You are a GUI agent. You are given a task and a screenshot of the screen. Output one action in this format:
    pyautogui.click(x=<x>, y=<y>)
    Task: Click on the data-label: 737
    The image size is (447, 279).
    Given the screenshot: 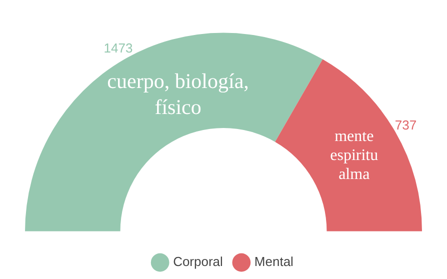 What is the action you would take?
    pyautogui.click(x=405, y=125)
    